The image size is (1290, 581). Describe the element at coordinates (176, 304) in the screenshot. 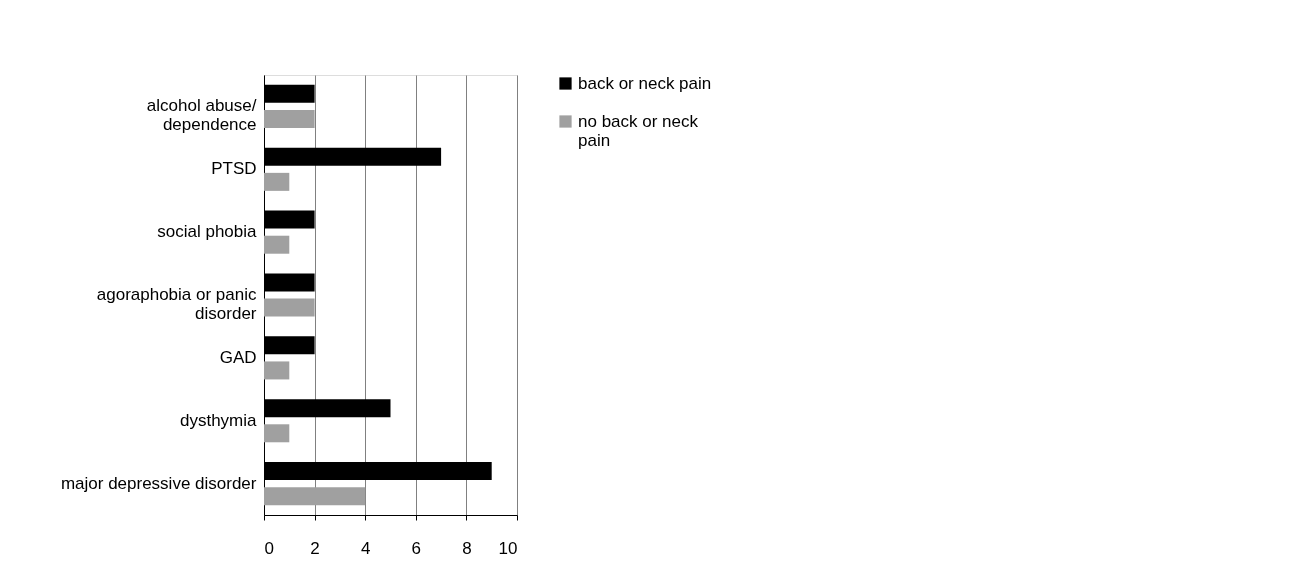

I see `y-tick-label: agoraphobia or panic disorder` at that location.